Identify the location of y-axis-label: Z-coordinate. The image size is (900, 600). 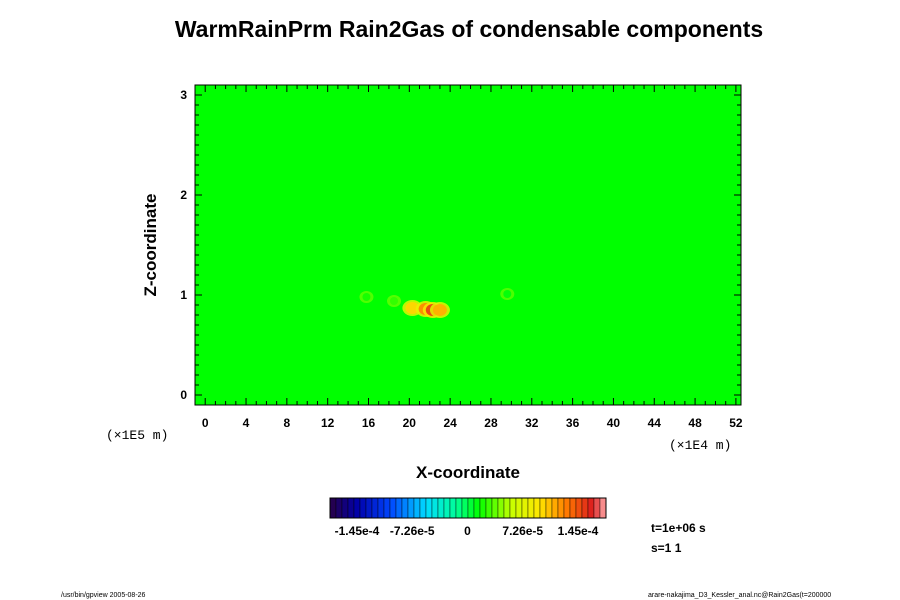
(150, 245).